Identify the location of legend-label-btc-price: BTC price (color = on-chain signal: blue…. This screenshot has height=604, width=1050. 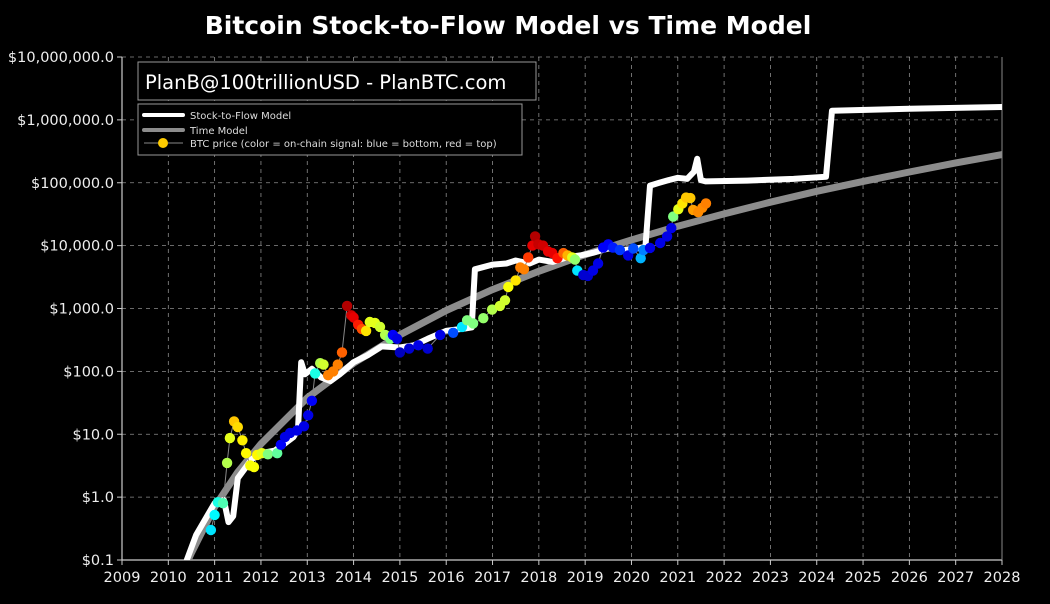
(343, 144).